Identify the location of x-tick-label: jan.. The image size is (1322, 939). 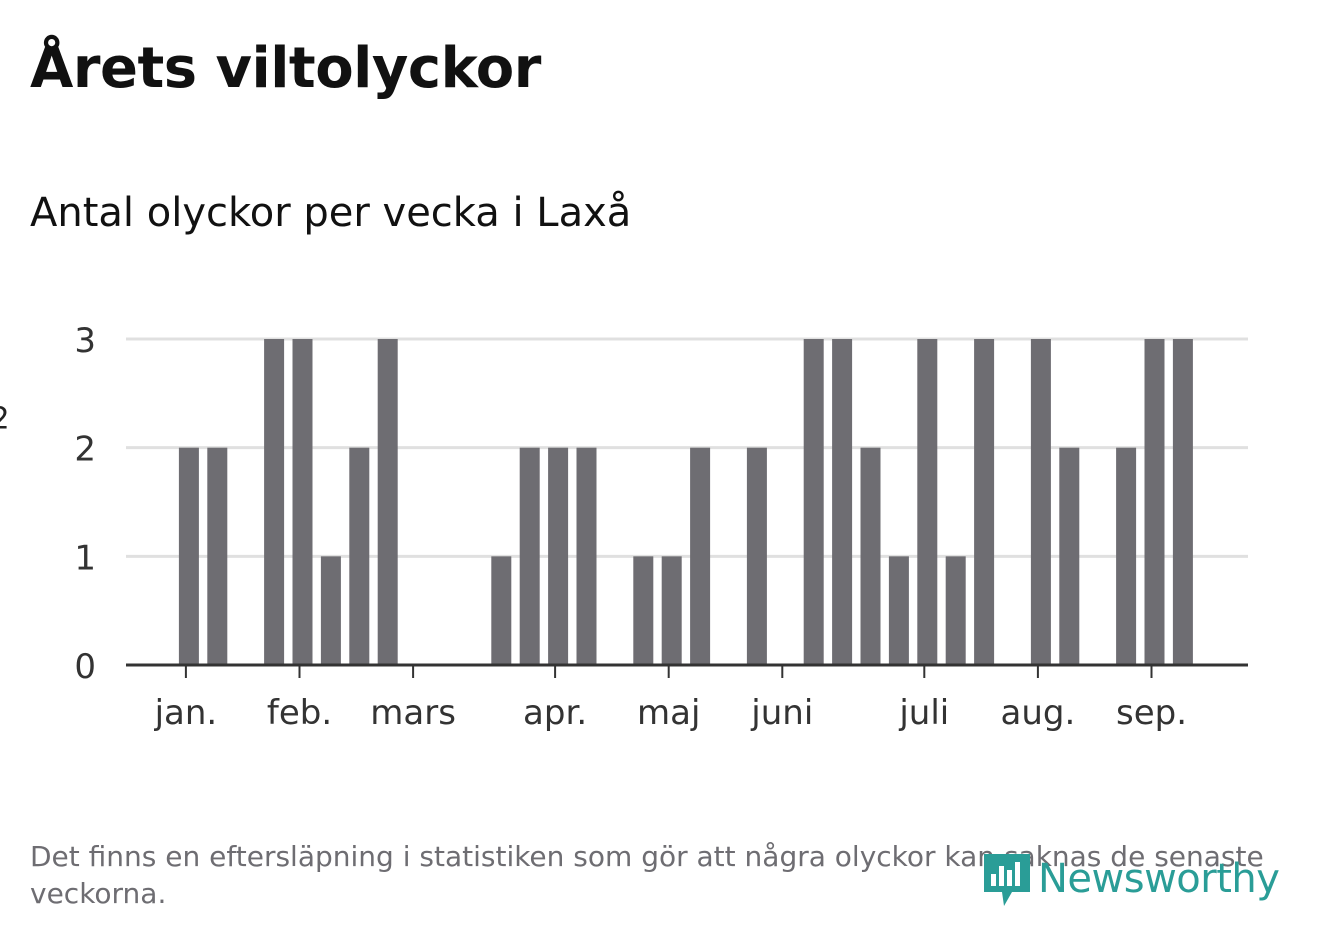
(186, 713).